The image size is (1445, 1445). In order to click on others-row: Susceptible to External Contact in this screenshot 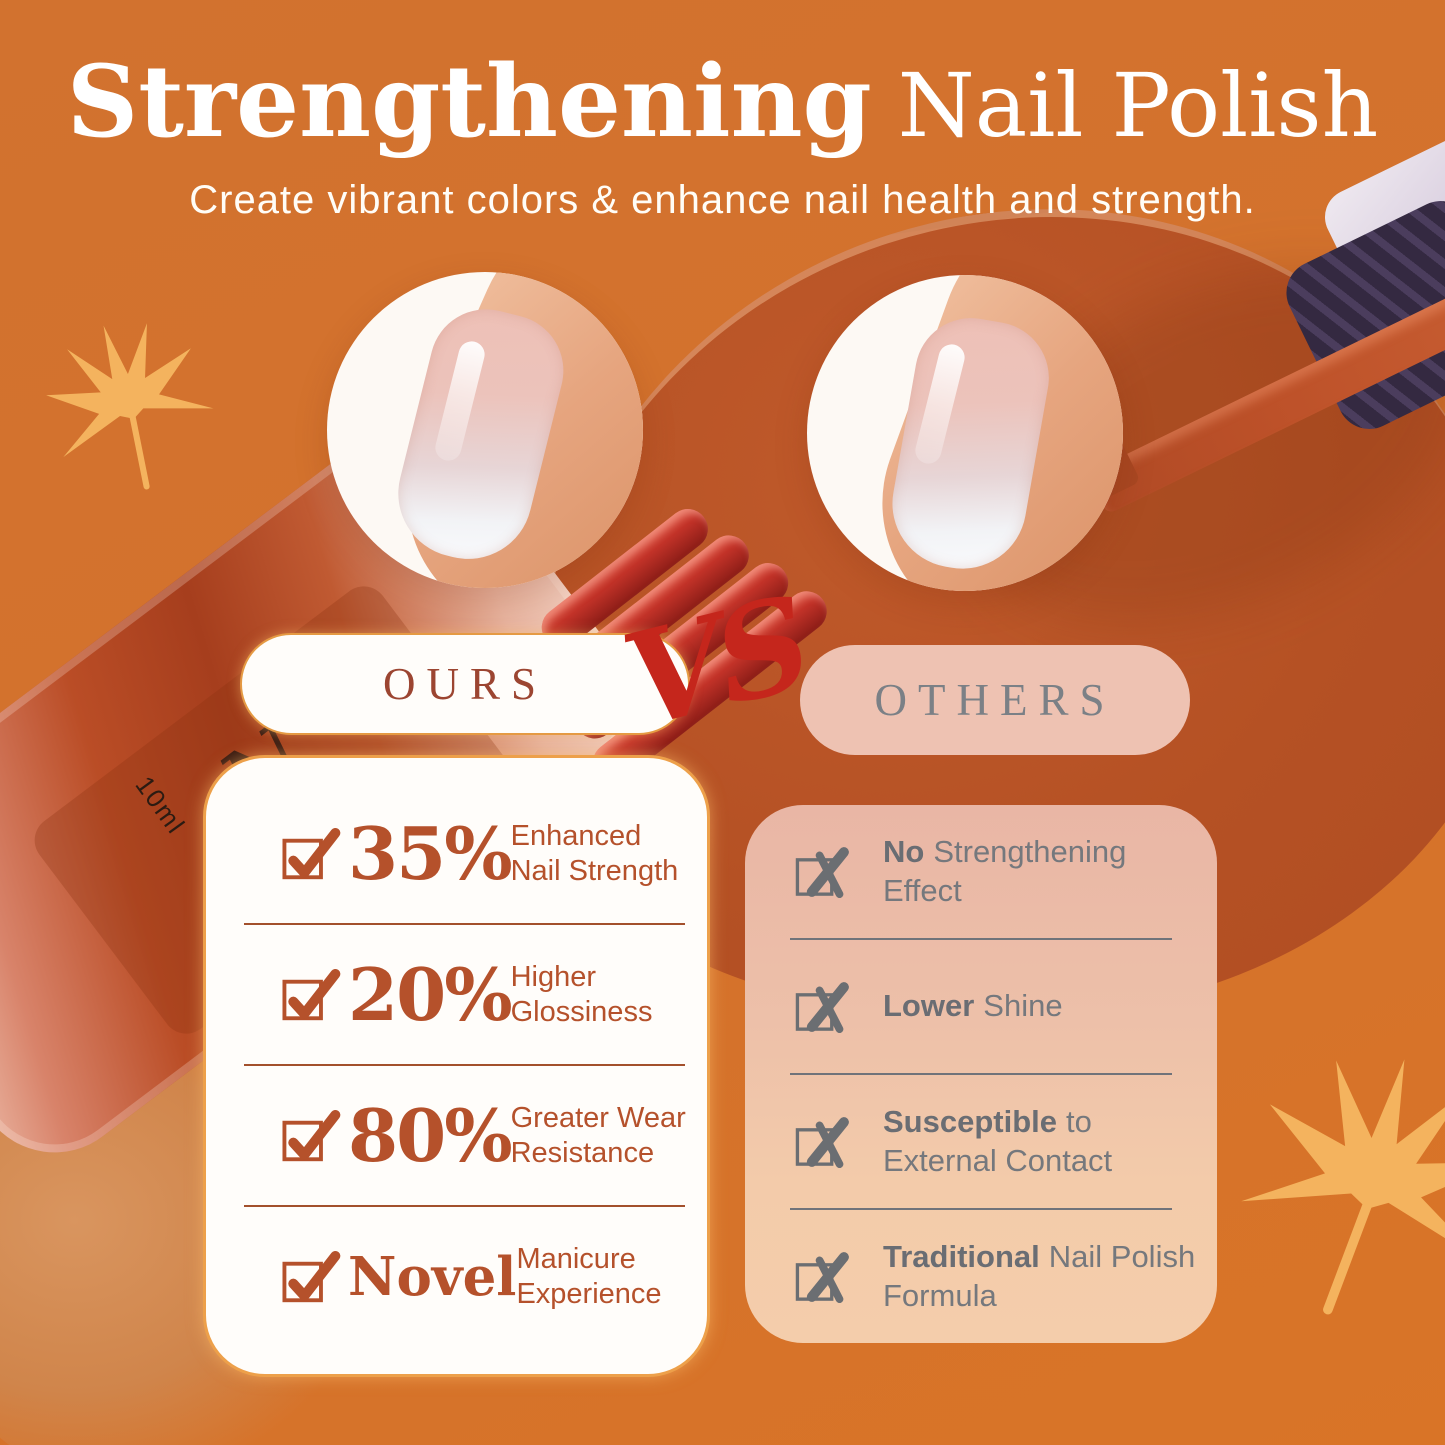, I will do `click(981, 1141)`.